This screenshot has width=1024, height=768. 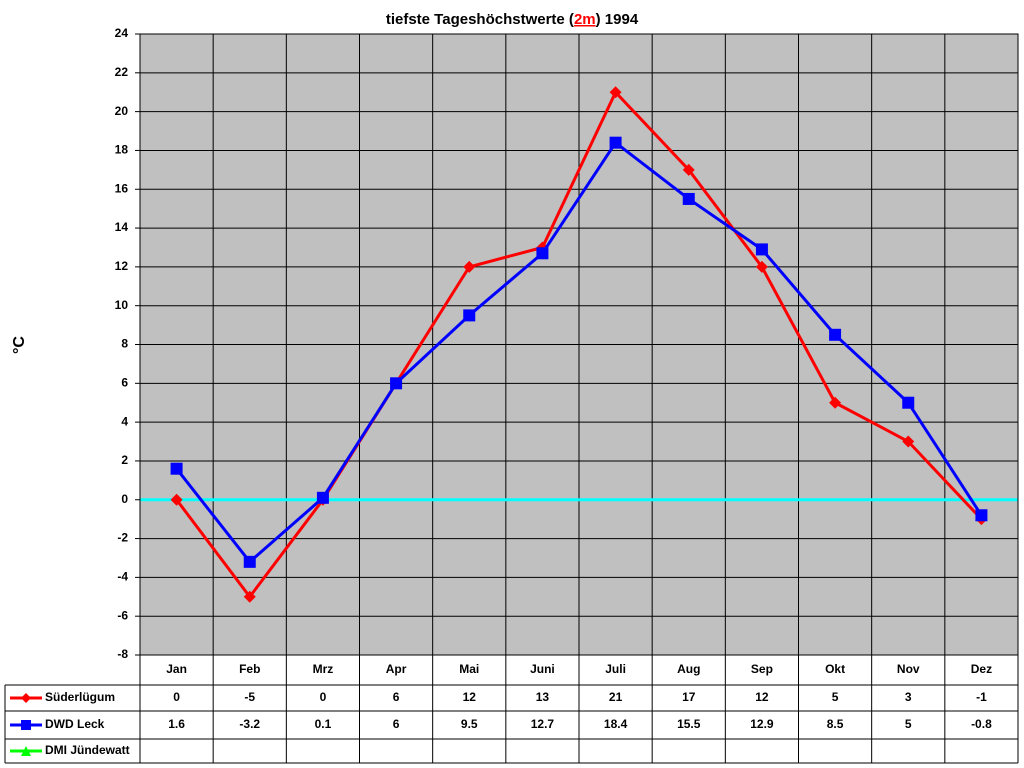 I want to click on table-value: 0.1, so click(x=323, y=724).